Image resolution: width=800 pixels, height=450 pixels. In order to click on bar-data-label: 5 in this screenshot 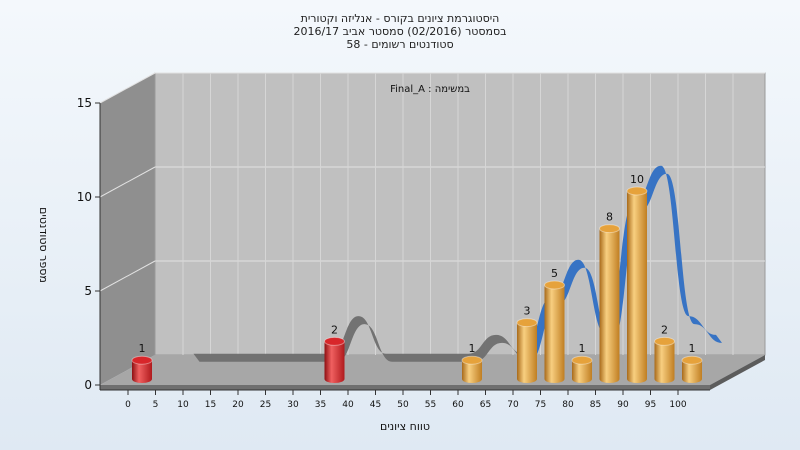, I will do `click(554, 273)`.